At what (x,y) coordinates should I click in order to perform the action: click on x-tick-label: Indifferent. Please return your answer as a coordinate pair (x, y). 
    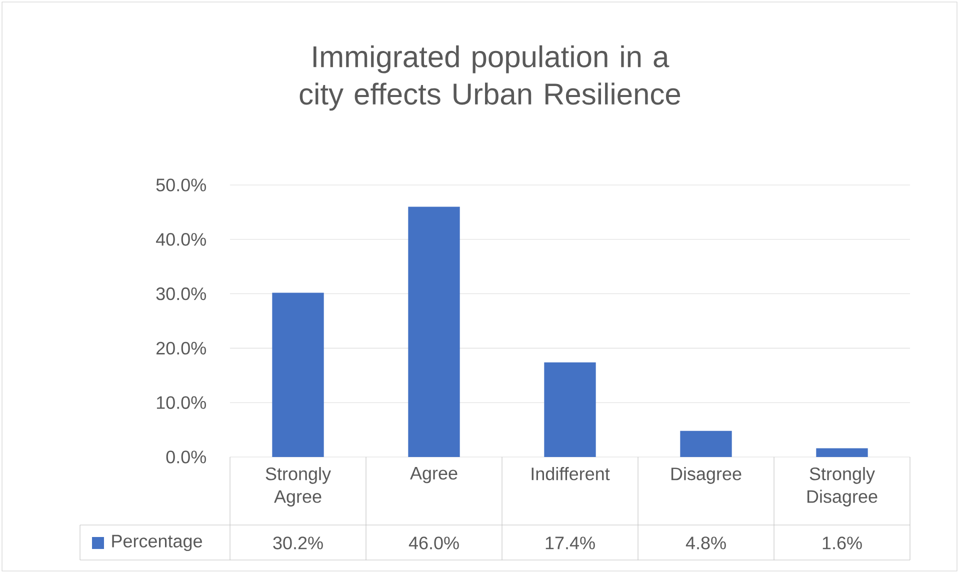
    Looking at the image, I should click on (571, 473).